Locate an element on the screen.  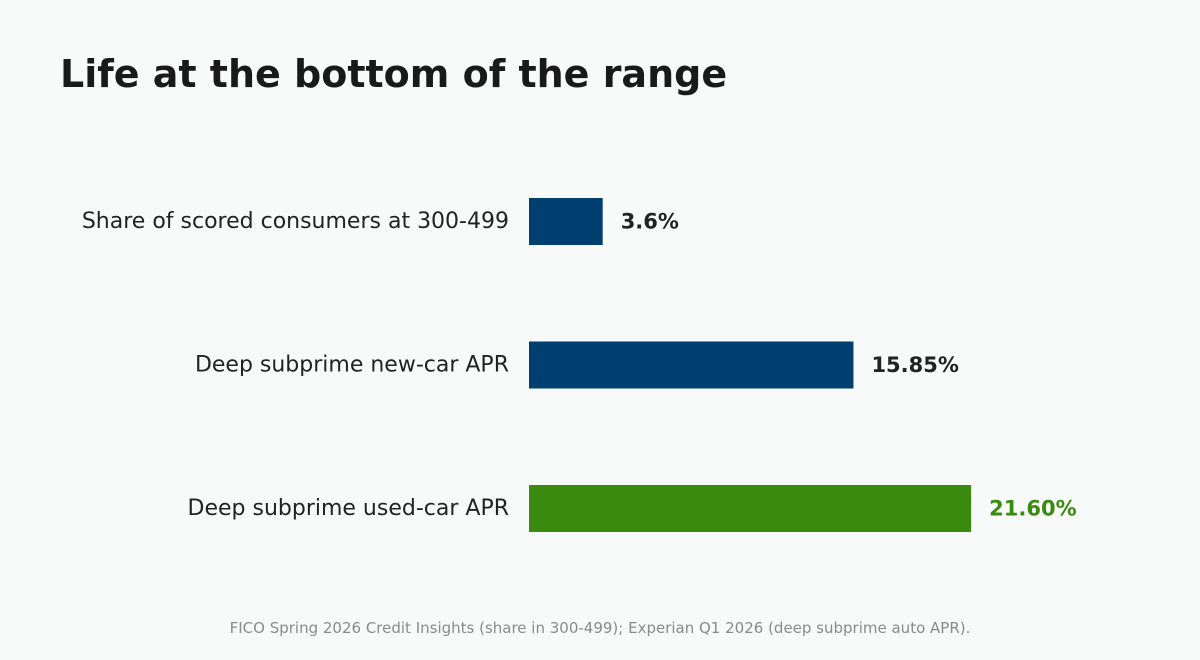
bar-row-deep-subprime-used-car-apr: Deep subprime used-car APR 21.60% is located at coordinates (632, 508).